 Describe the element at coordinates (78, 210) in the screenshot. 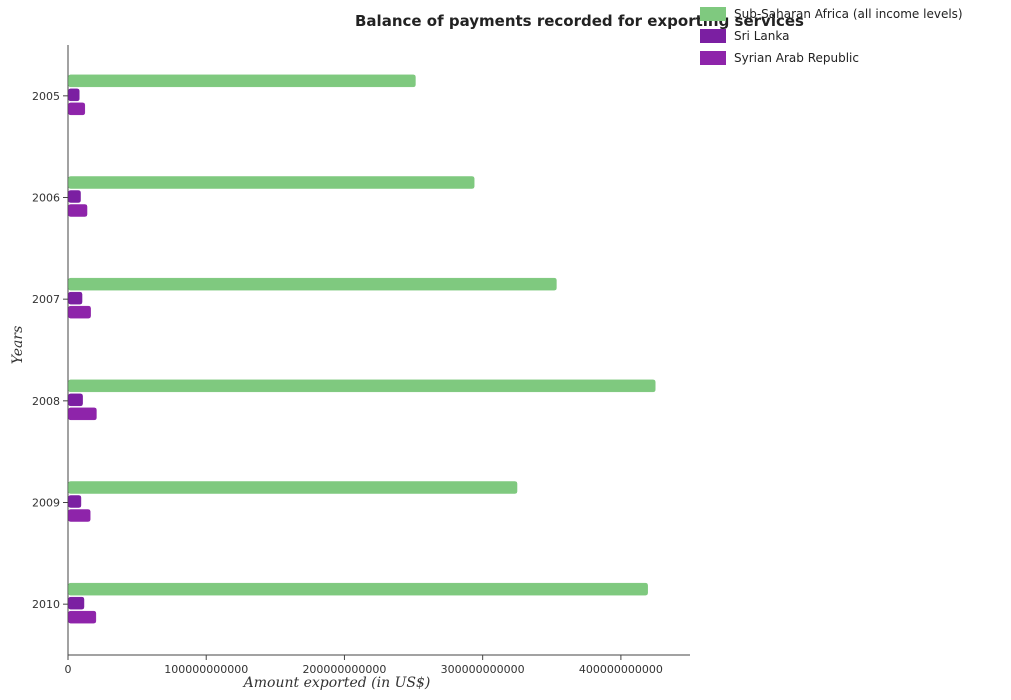

I see `bar-syrian-arab-republic-2006` at that location.